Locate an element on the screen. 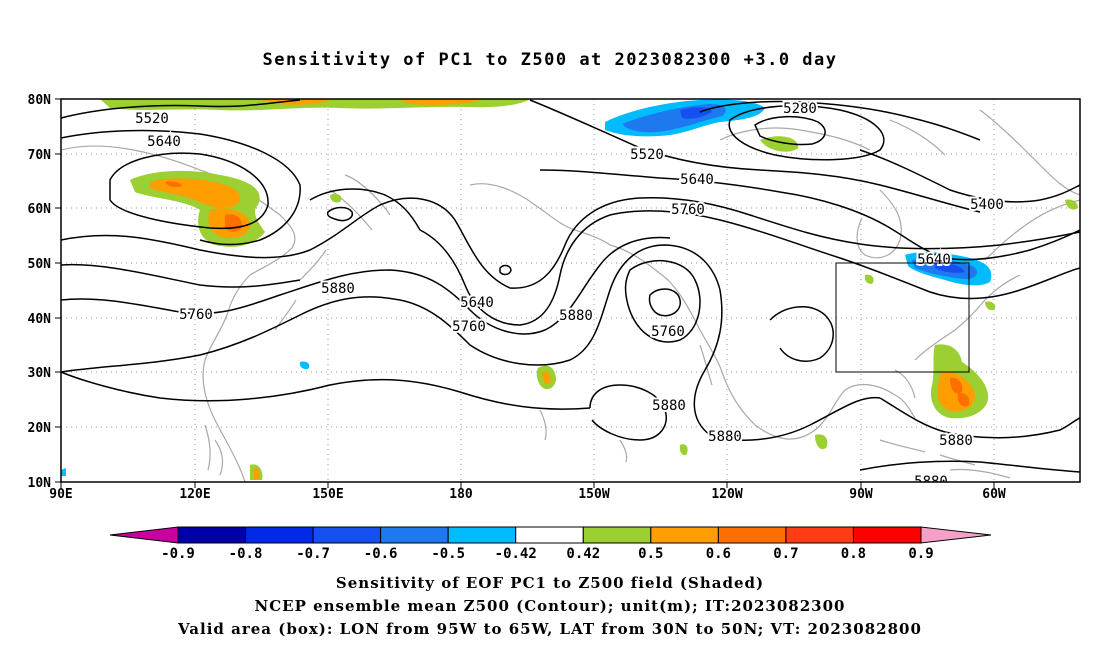 The width and height of the screenshot is (1100, 650). contour-5880-east is located at coordinates (628, 412).